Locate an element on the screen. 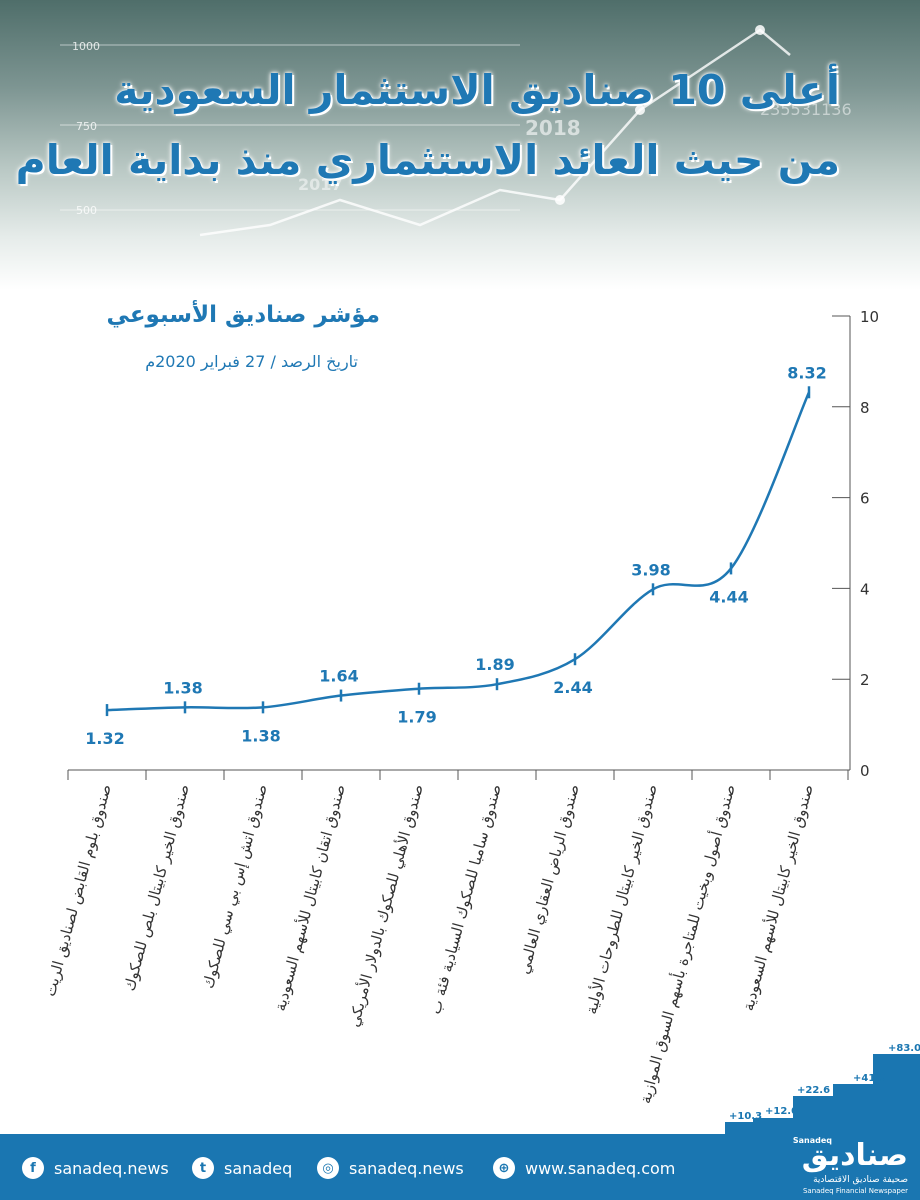 The height and width of the screenshot is (1200, 920). instagram-handle: sanadeq.news is located at coordinates (406, 1168).